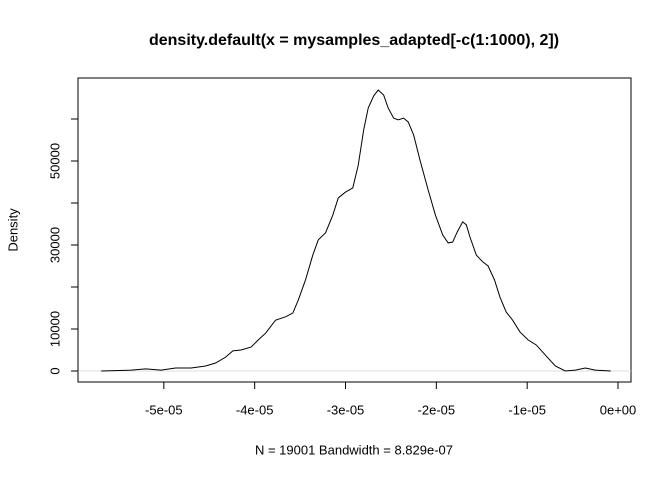 The height and width of the screenshot is (480, 672). What do you see at coordinates (54, 370) in the screenshot?
I see `y-tick-label: 0` at bounding box center [54, 370].